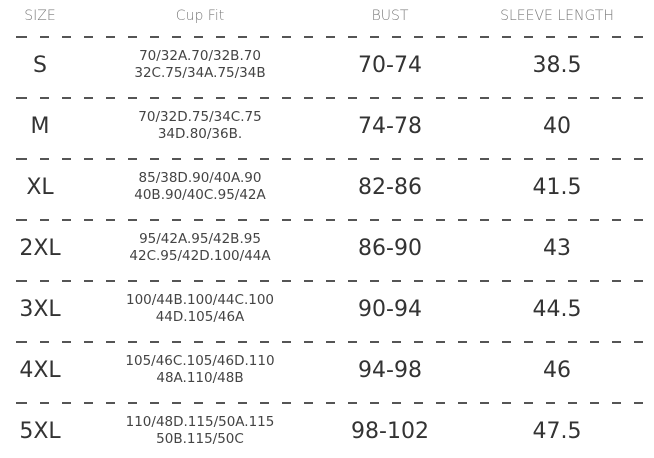  Describe the element at coordinates (200, 195) in the screenshot. I see `cup-fit-line: 40B.90/40C.95/42A` at that location.